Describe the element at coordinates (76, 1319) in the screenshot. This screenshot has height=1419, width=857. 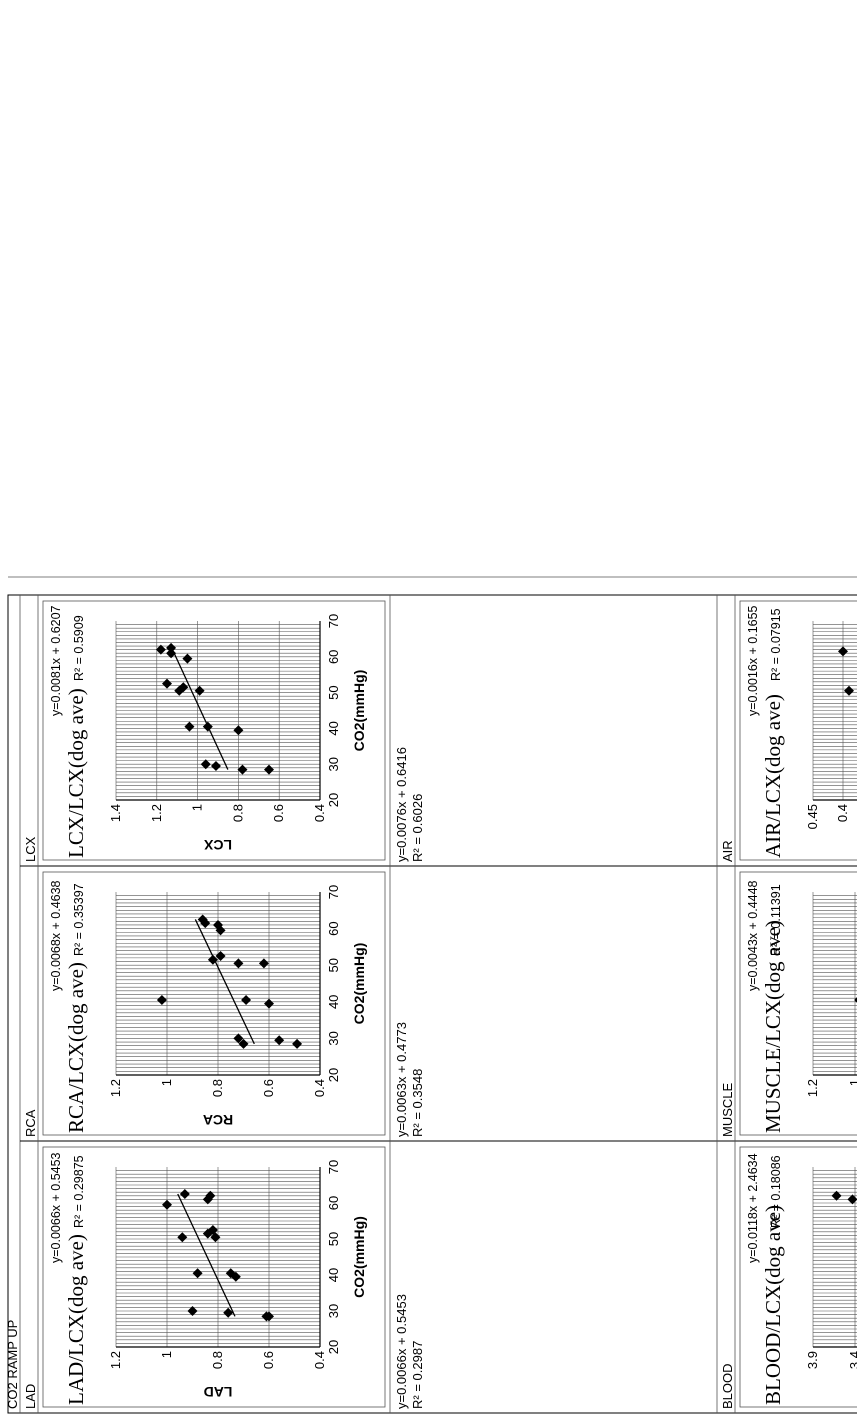
I see `chart-title: LAD/LCX(dog ave)` at that location.